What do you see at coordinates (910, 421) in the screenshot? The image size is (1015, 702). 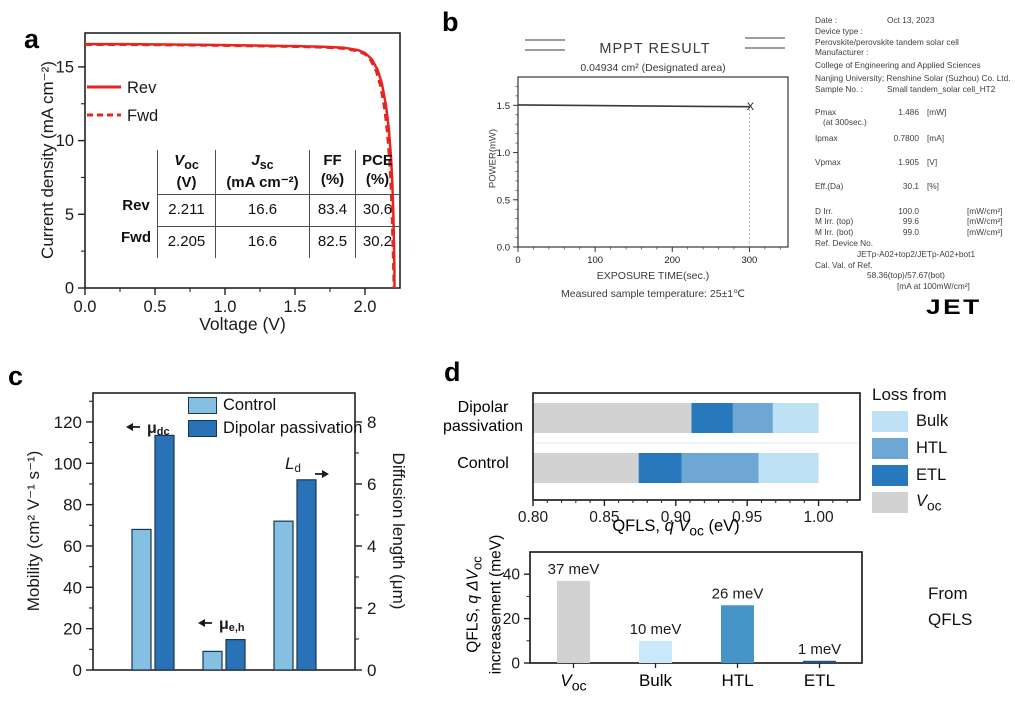 I see `d-legend-item: Bulk` at bounding box center [910, 421].